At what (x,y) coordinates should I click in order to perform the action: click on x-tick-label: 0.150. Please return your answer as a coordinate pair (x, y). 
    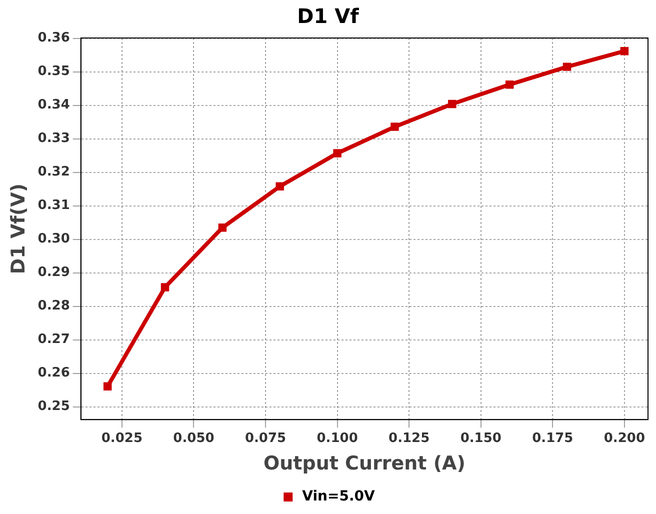
    Looking at the image, I should click on (481, 438).